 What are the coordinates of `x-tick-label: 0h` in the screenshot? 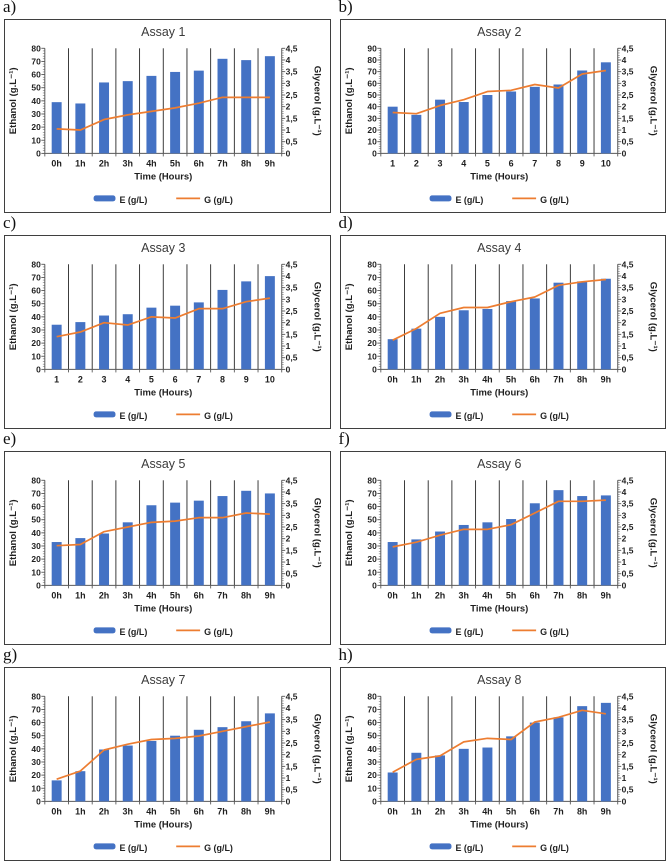 It's located at (56, 595).